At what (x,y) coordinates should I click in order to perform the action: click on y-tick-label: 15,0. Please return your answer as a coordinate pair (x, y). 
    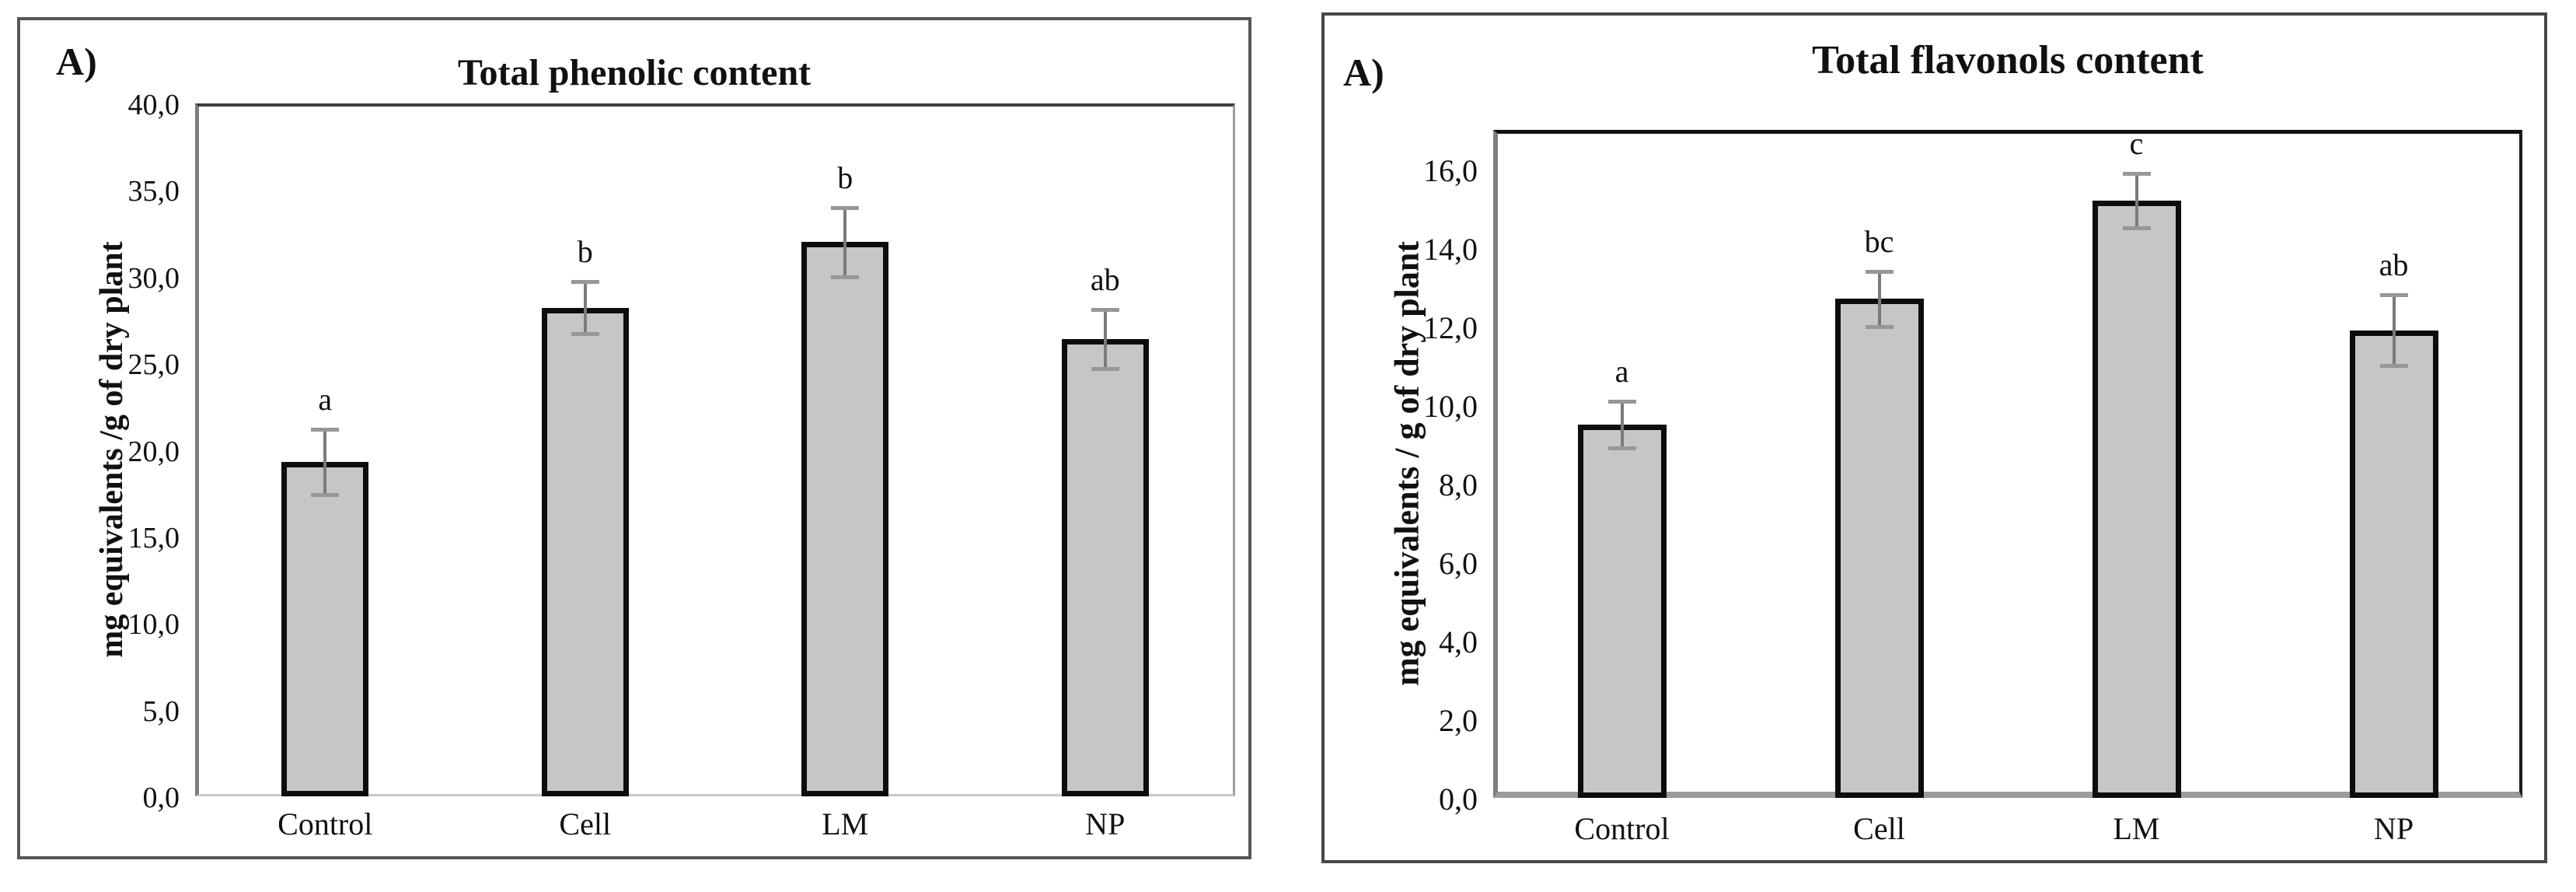
    Looking at the image, I should click on (153, 538).